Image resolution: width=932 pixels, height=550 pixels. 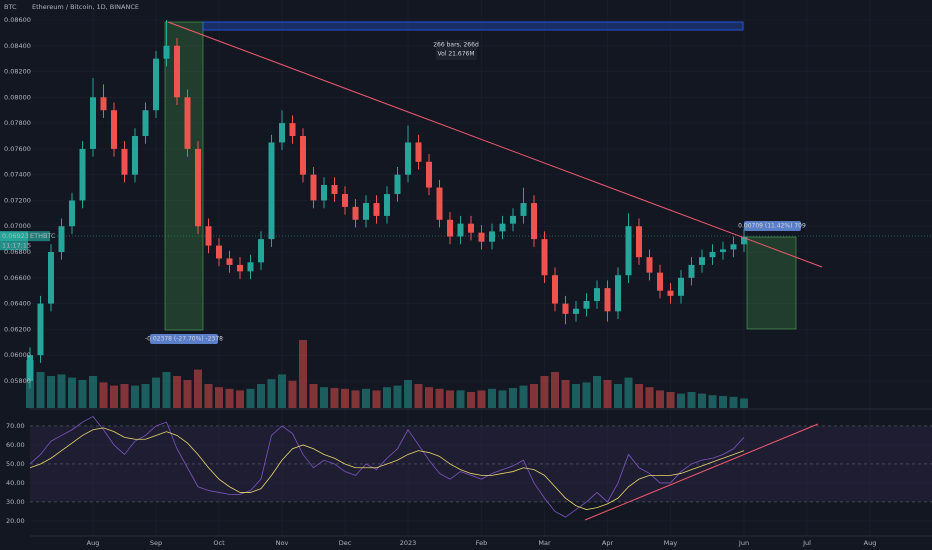 I want to click on annotation: 266 bars, 266d, so click(x=456, y=45).